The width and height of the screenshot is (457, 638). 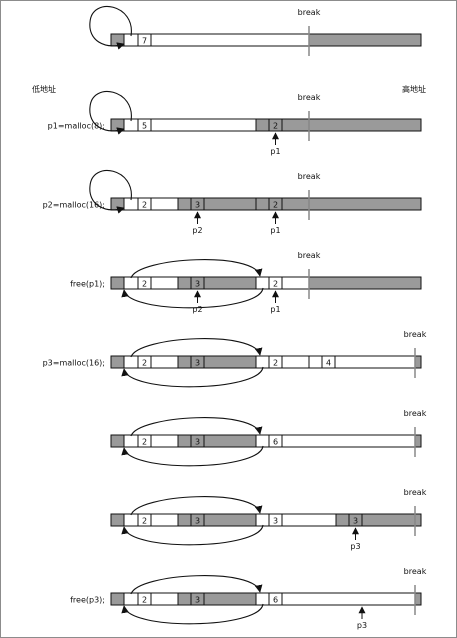 I want to click on call-label: p2=malloc(16);, so click(x=74, y=205).